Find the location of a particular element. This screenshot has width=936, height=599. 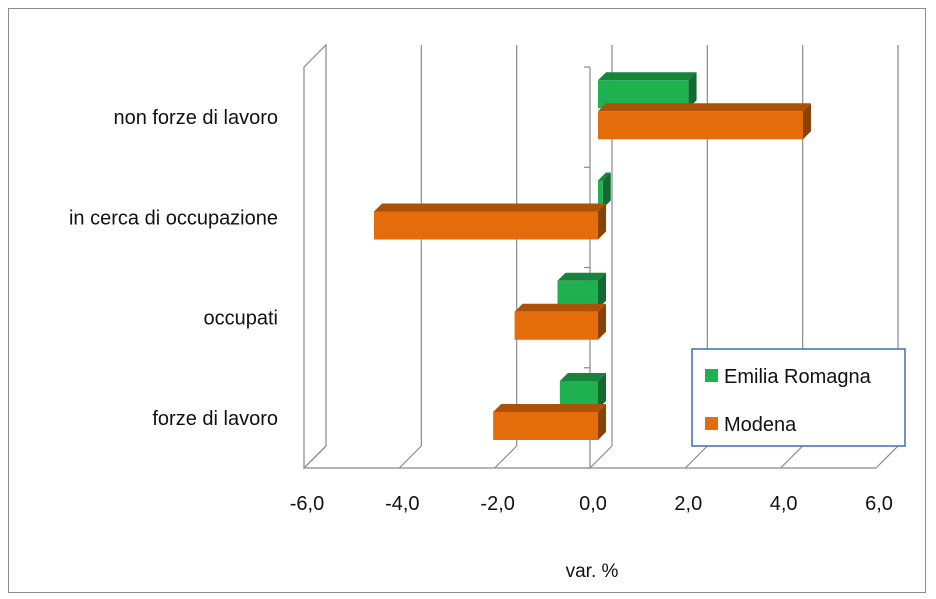

side-wall is located at coordinates (315, 256).